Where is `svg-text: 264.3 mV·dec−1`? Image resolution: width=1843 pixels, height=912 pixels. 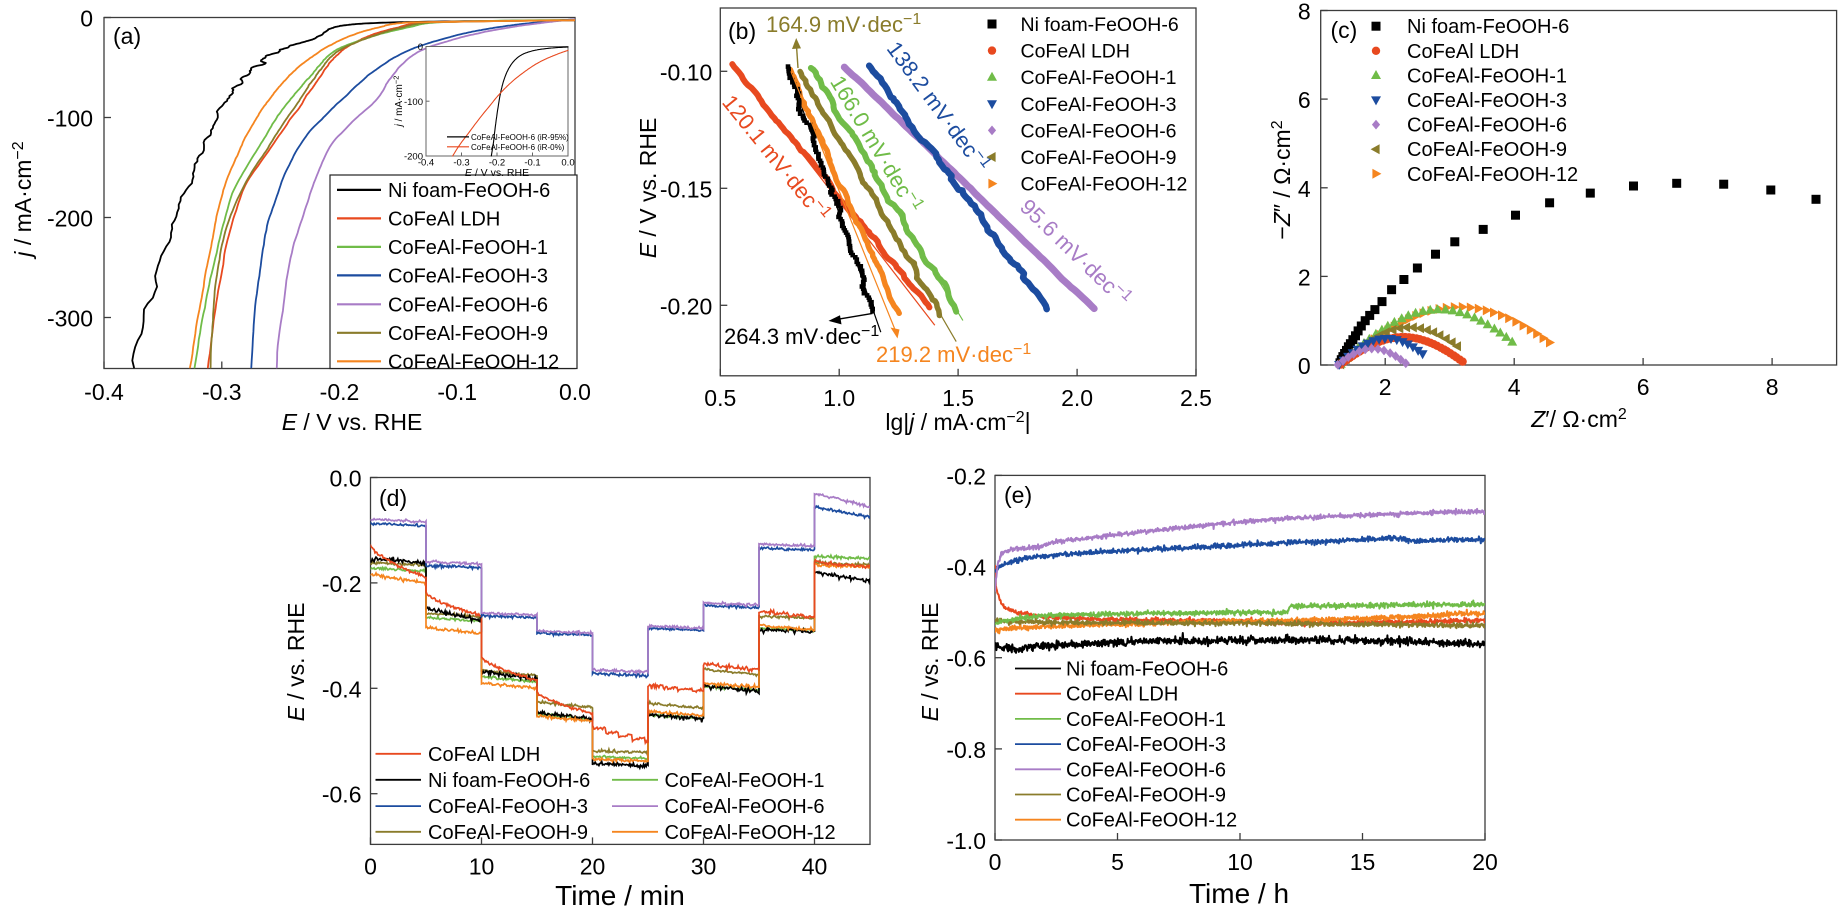 svg-text: 264.3 mV·dec−1 is located at coordinates (801, 336).